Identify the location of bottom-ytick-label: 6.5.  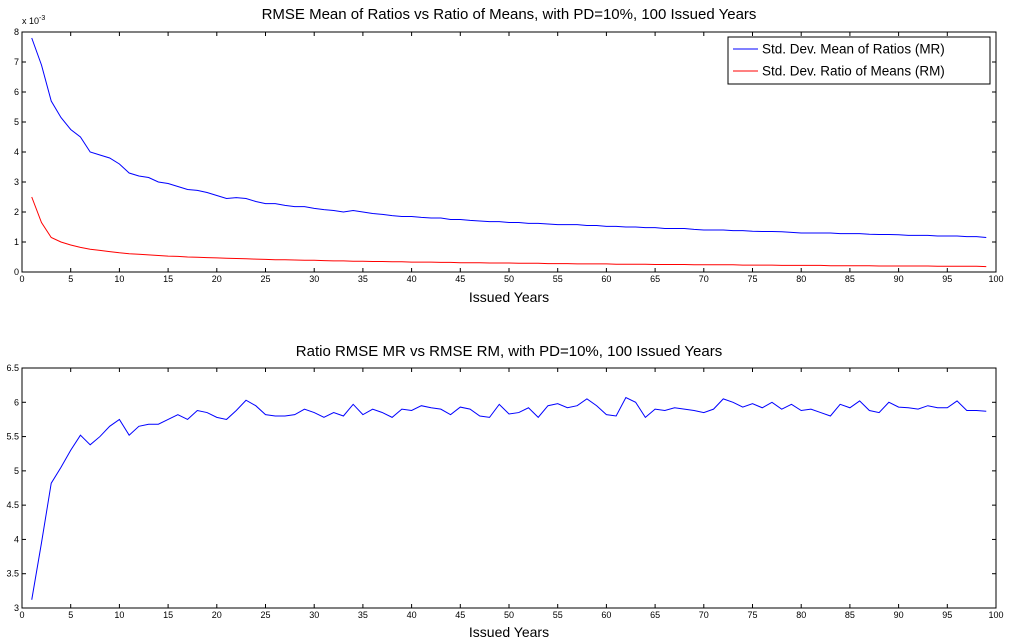
(12, 368).